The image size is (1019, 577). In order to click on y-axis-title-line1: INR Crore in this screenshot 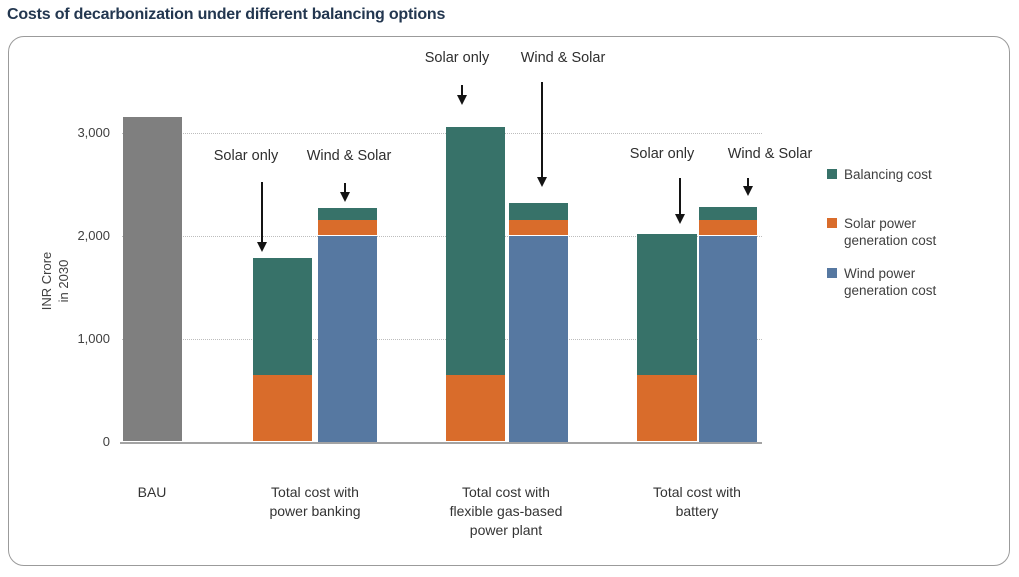, I will do `click(47, 281)`.